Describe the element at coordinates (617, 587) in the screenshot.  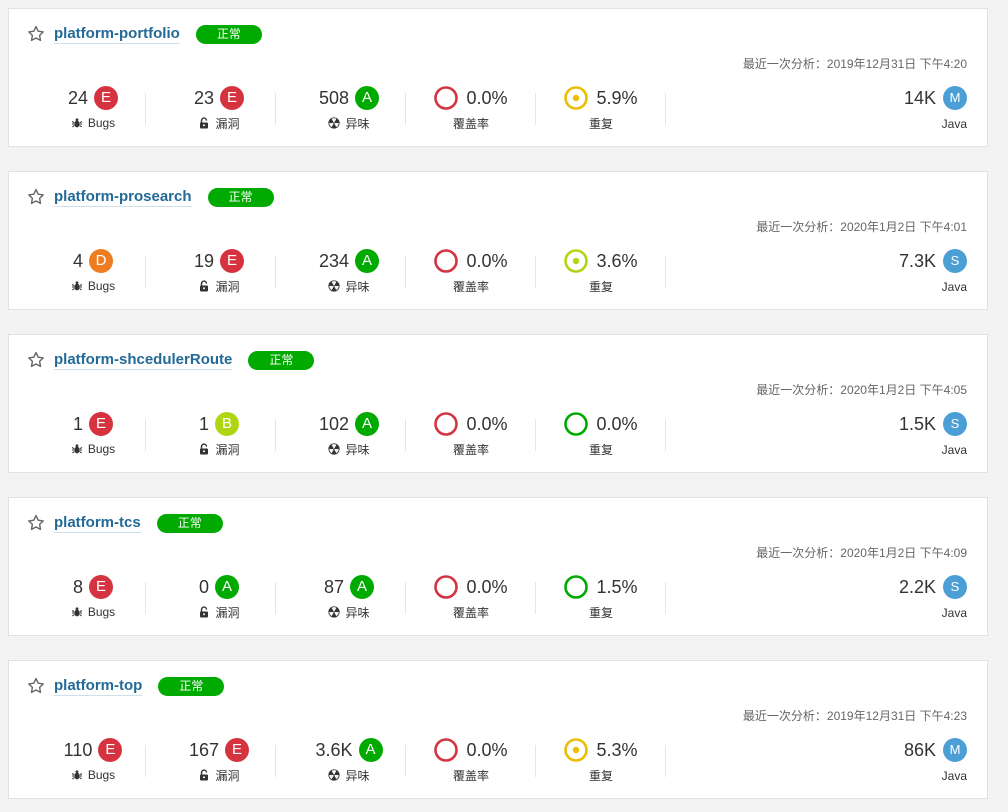
I see `duplications-value: 1.5%` at that location.